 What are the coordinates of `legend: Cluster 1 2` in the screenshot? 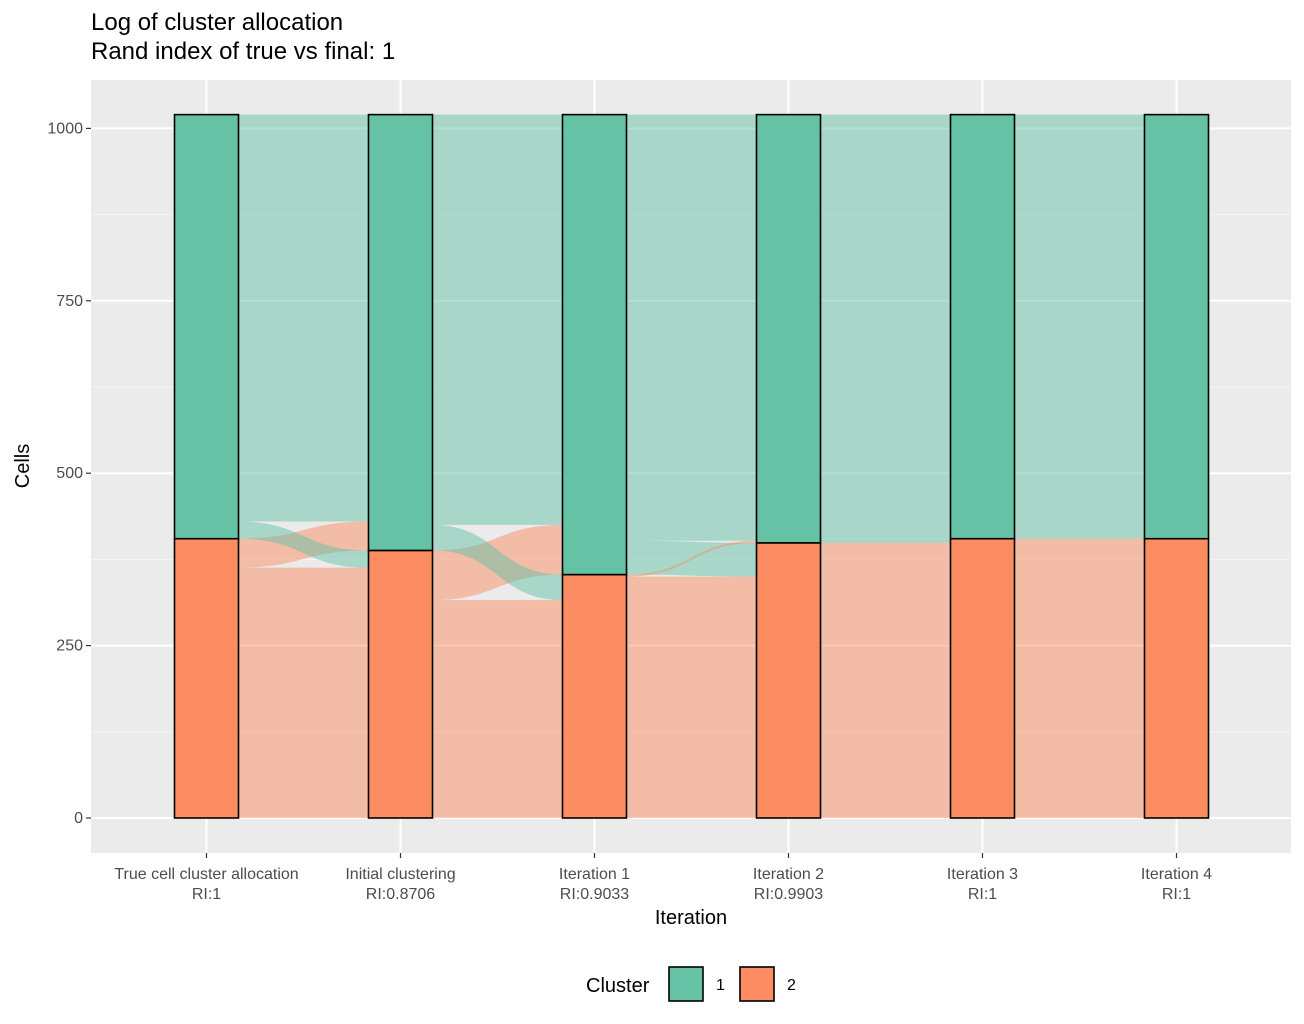 It's located at (691, 984).